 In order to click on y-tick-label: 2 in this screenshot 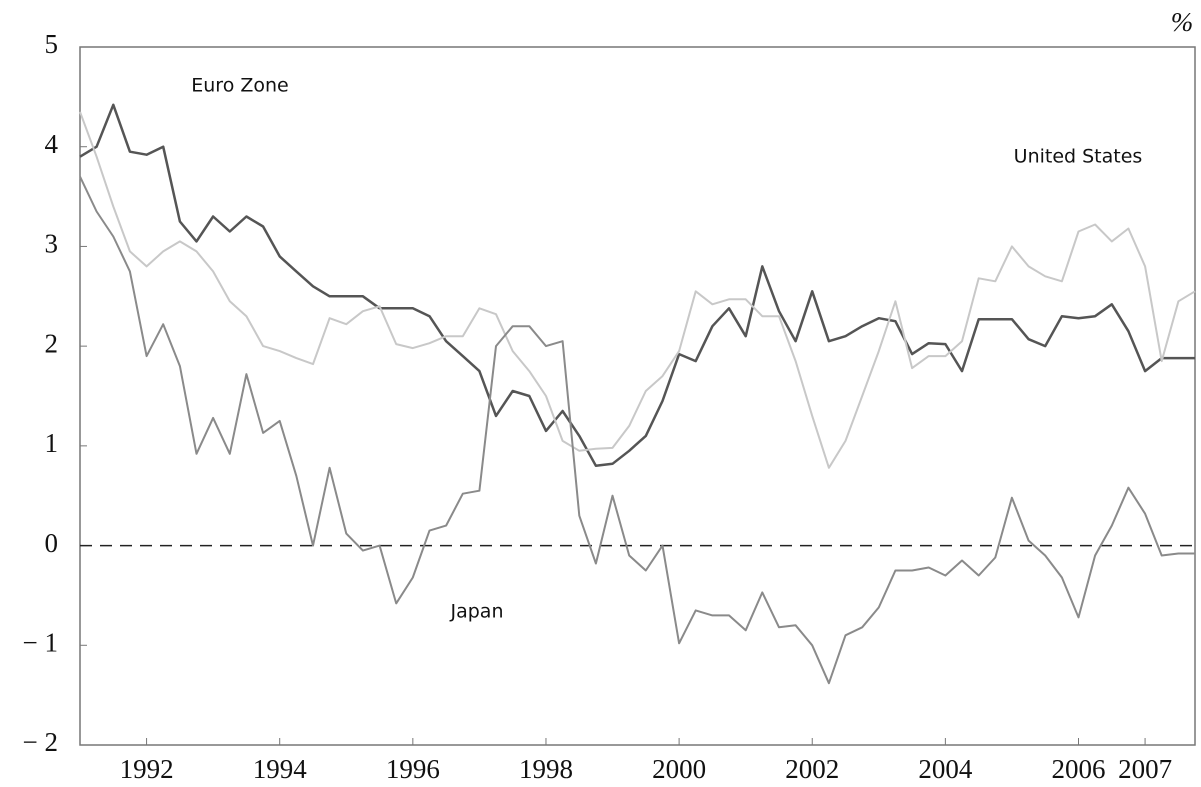, I will do `click(52, 343)`.